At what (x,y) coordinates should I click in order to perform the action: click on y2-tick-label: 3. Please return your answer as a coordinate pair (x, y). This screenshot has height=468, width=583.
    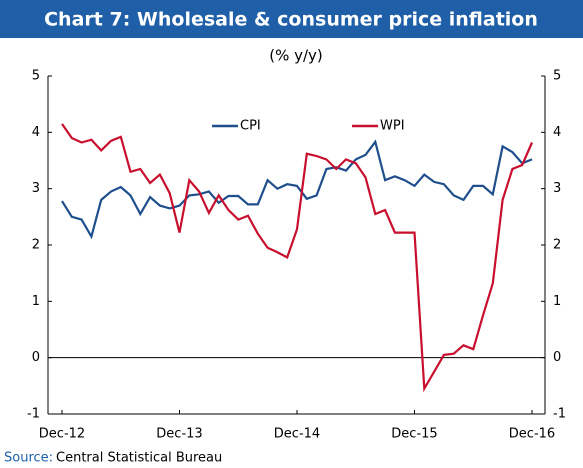
    Looking at the image, I should click on (557, 188).